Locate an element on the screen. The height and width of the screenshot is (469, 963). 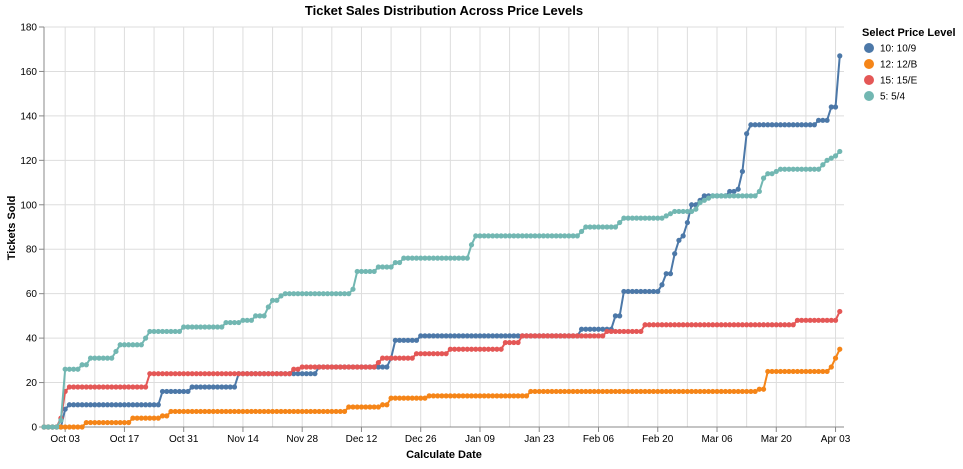
legend-item: 12: 12/B is located at coordinates (891, 65).